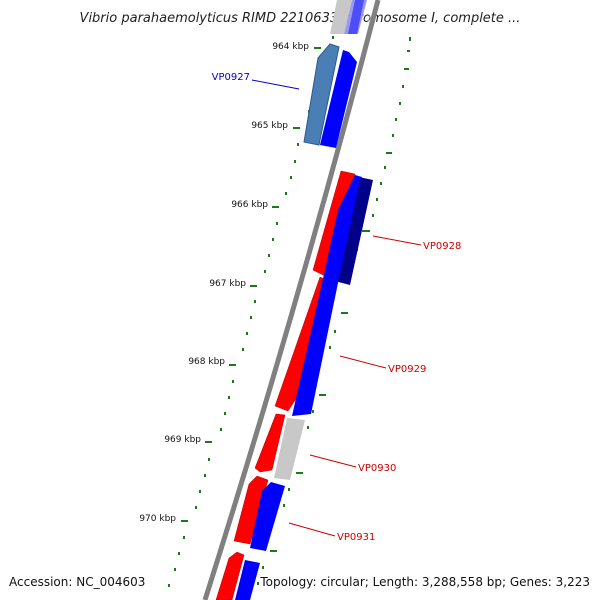  I want to click on tick-label: 965 kbp, so click(269, 126).